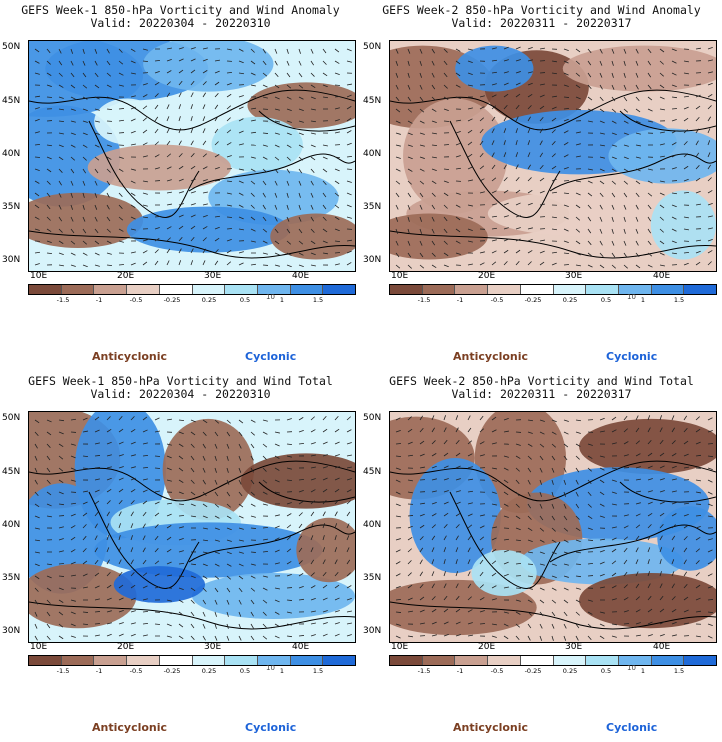 The image size is (722, 742). I want to click on panel-valid-dates: Valid: 20220311 - 20220317, so click(541, 23).